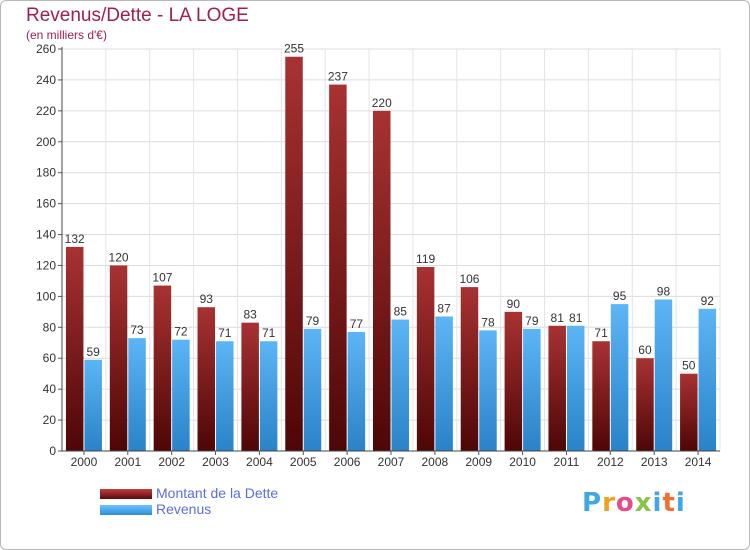  I want to click on data-label-debt: 119, so click(425, 259).